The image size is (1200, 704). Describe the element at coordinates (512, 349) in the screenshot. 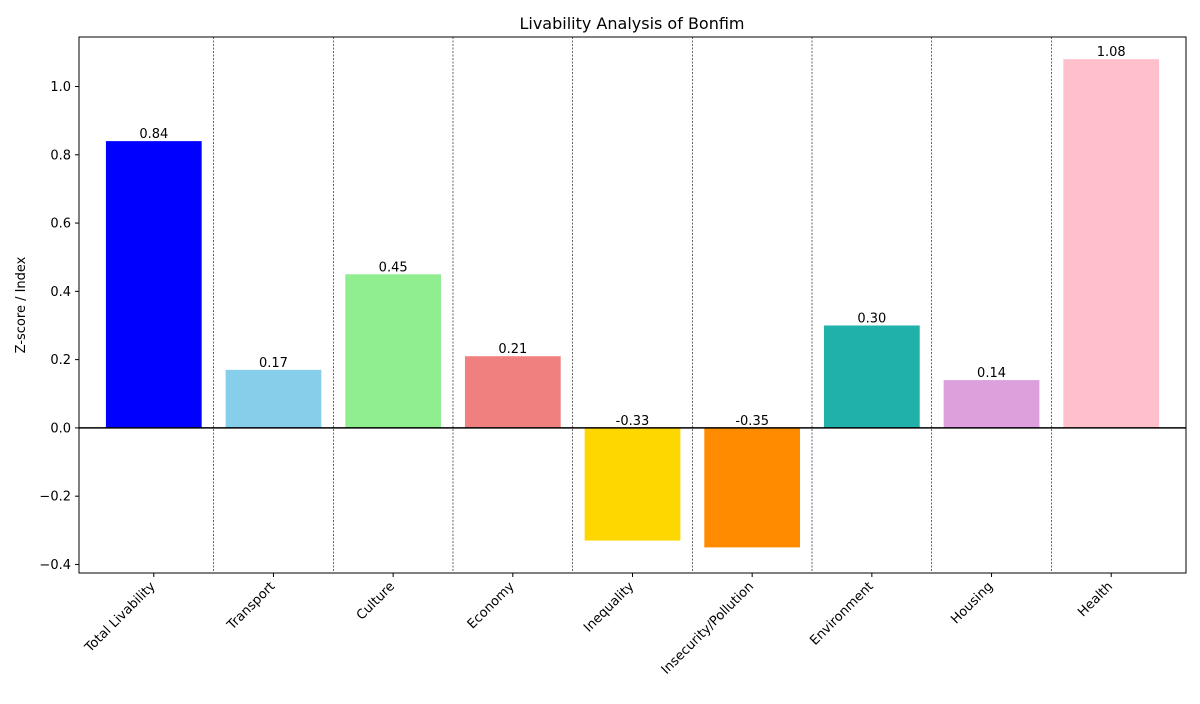

I see `bar-value-label: 0.21` at that location.